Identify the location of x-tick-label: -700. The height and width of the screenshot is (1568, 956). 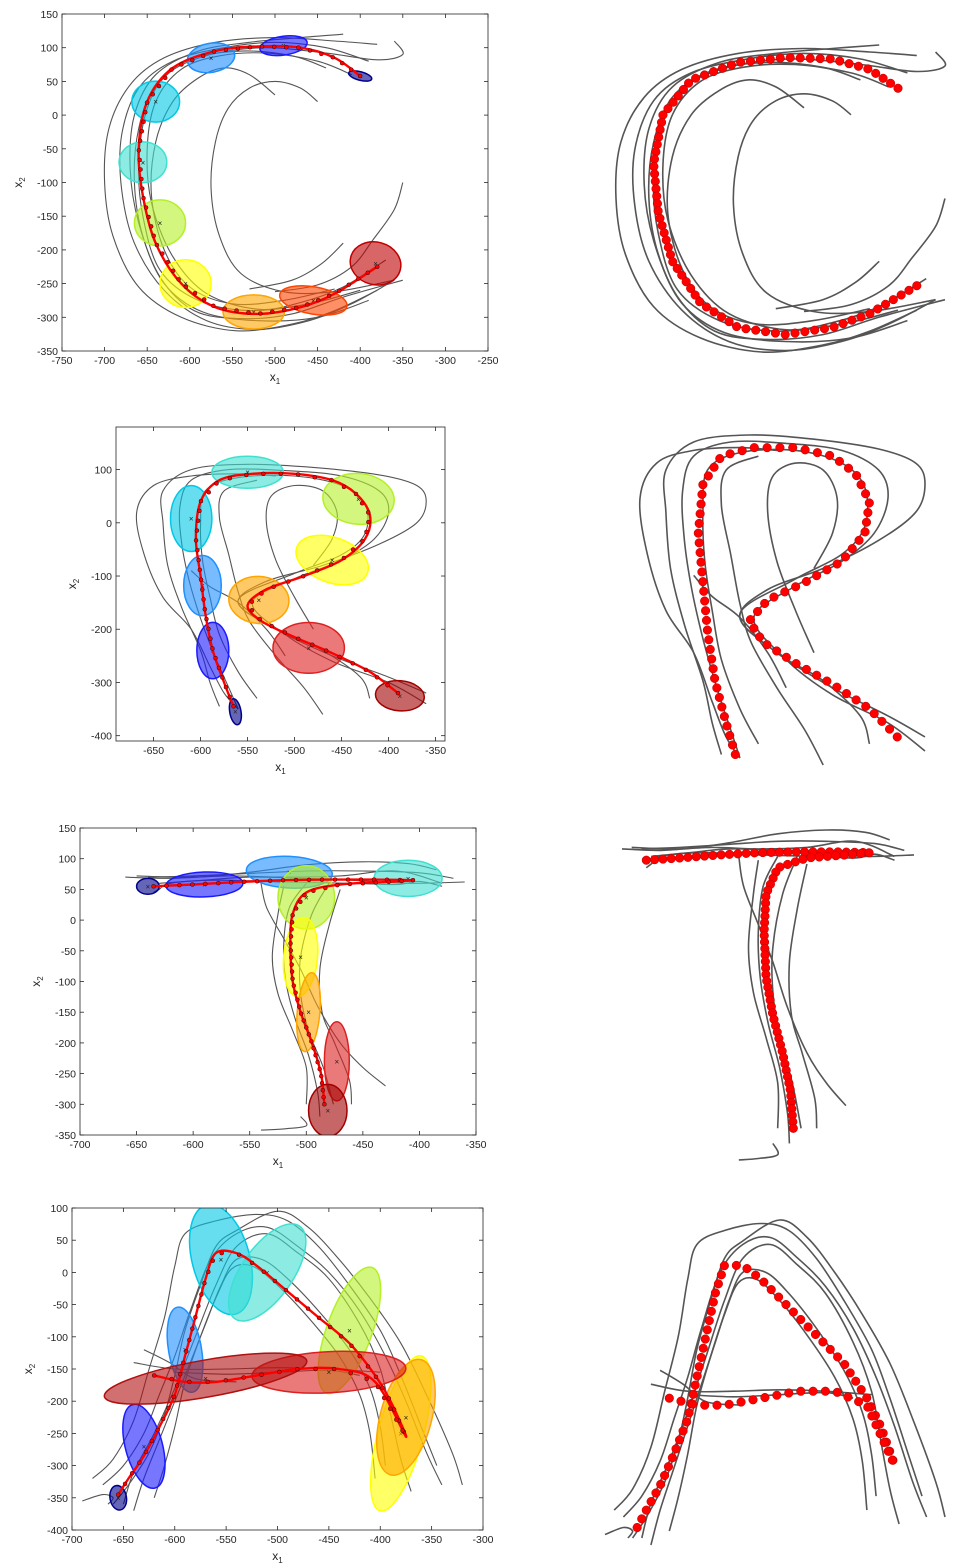
(71, 1540).